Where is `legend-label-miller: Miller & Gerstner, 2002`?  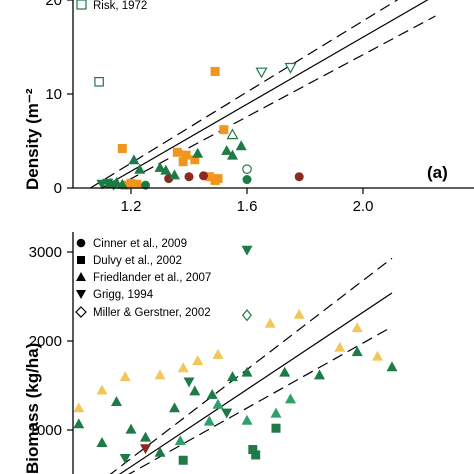
legend-label-miller: Miller & Gerstner, 2002 is located at coordinates (152, 313).